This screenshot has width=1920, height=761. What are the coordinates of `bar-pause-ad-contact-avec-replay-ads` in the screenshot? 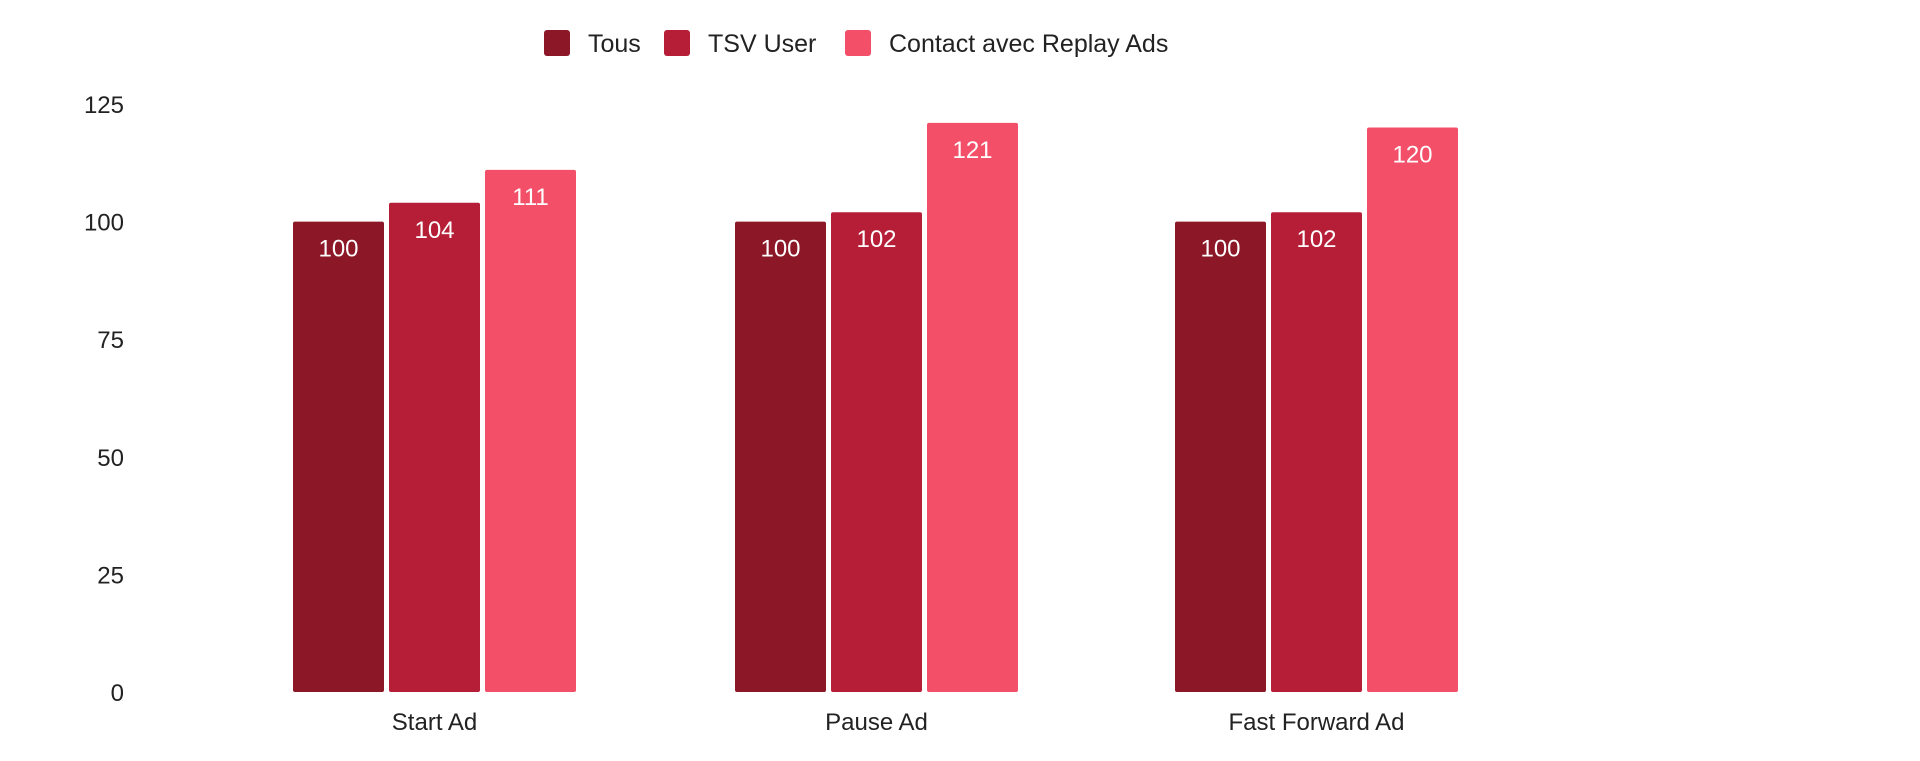 It's located at (972, 407).